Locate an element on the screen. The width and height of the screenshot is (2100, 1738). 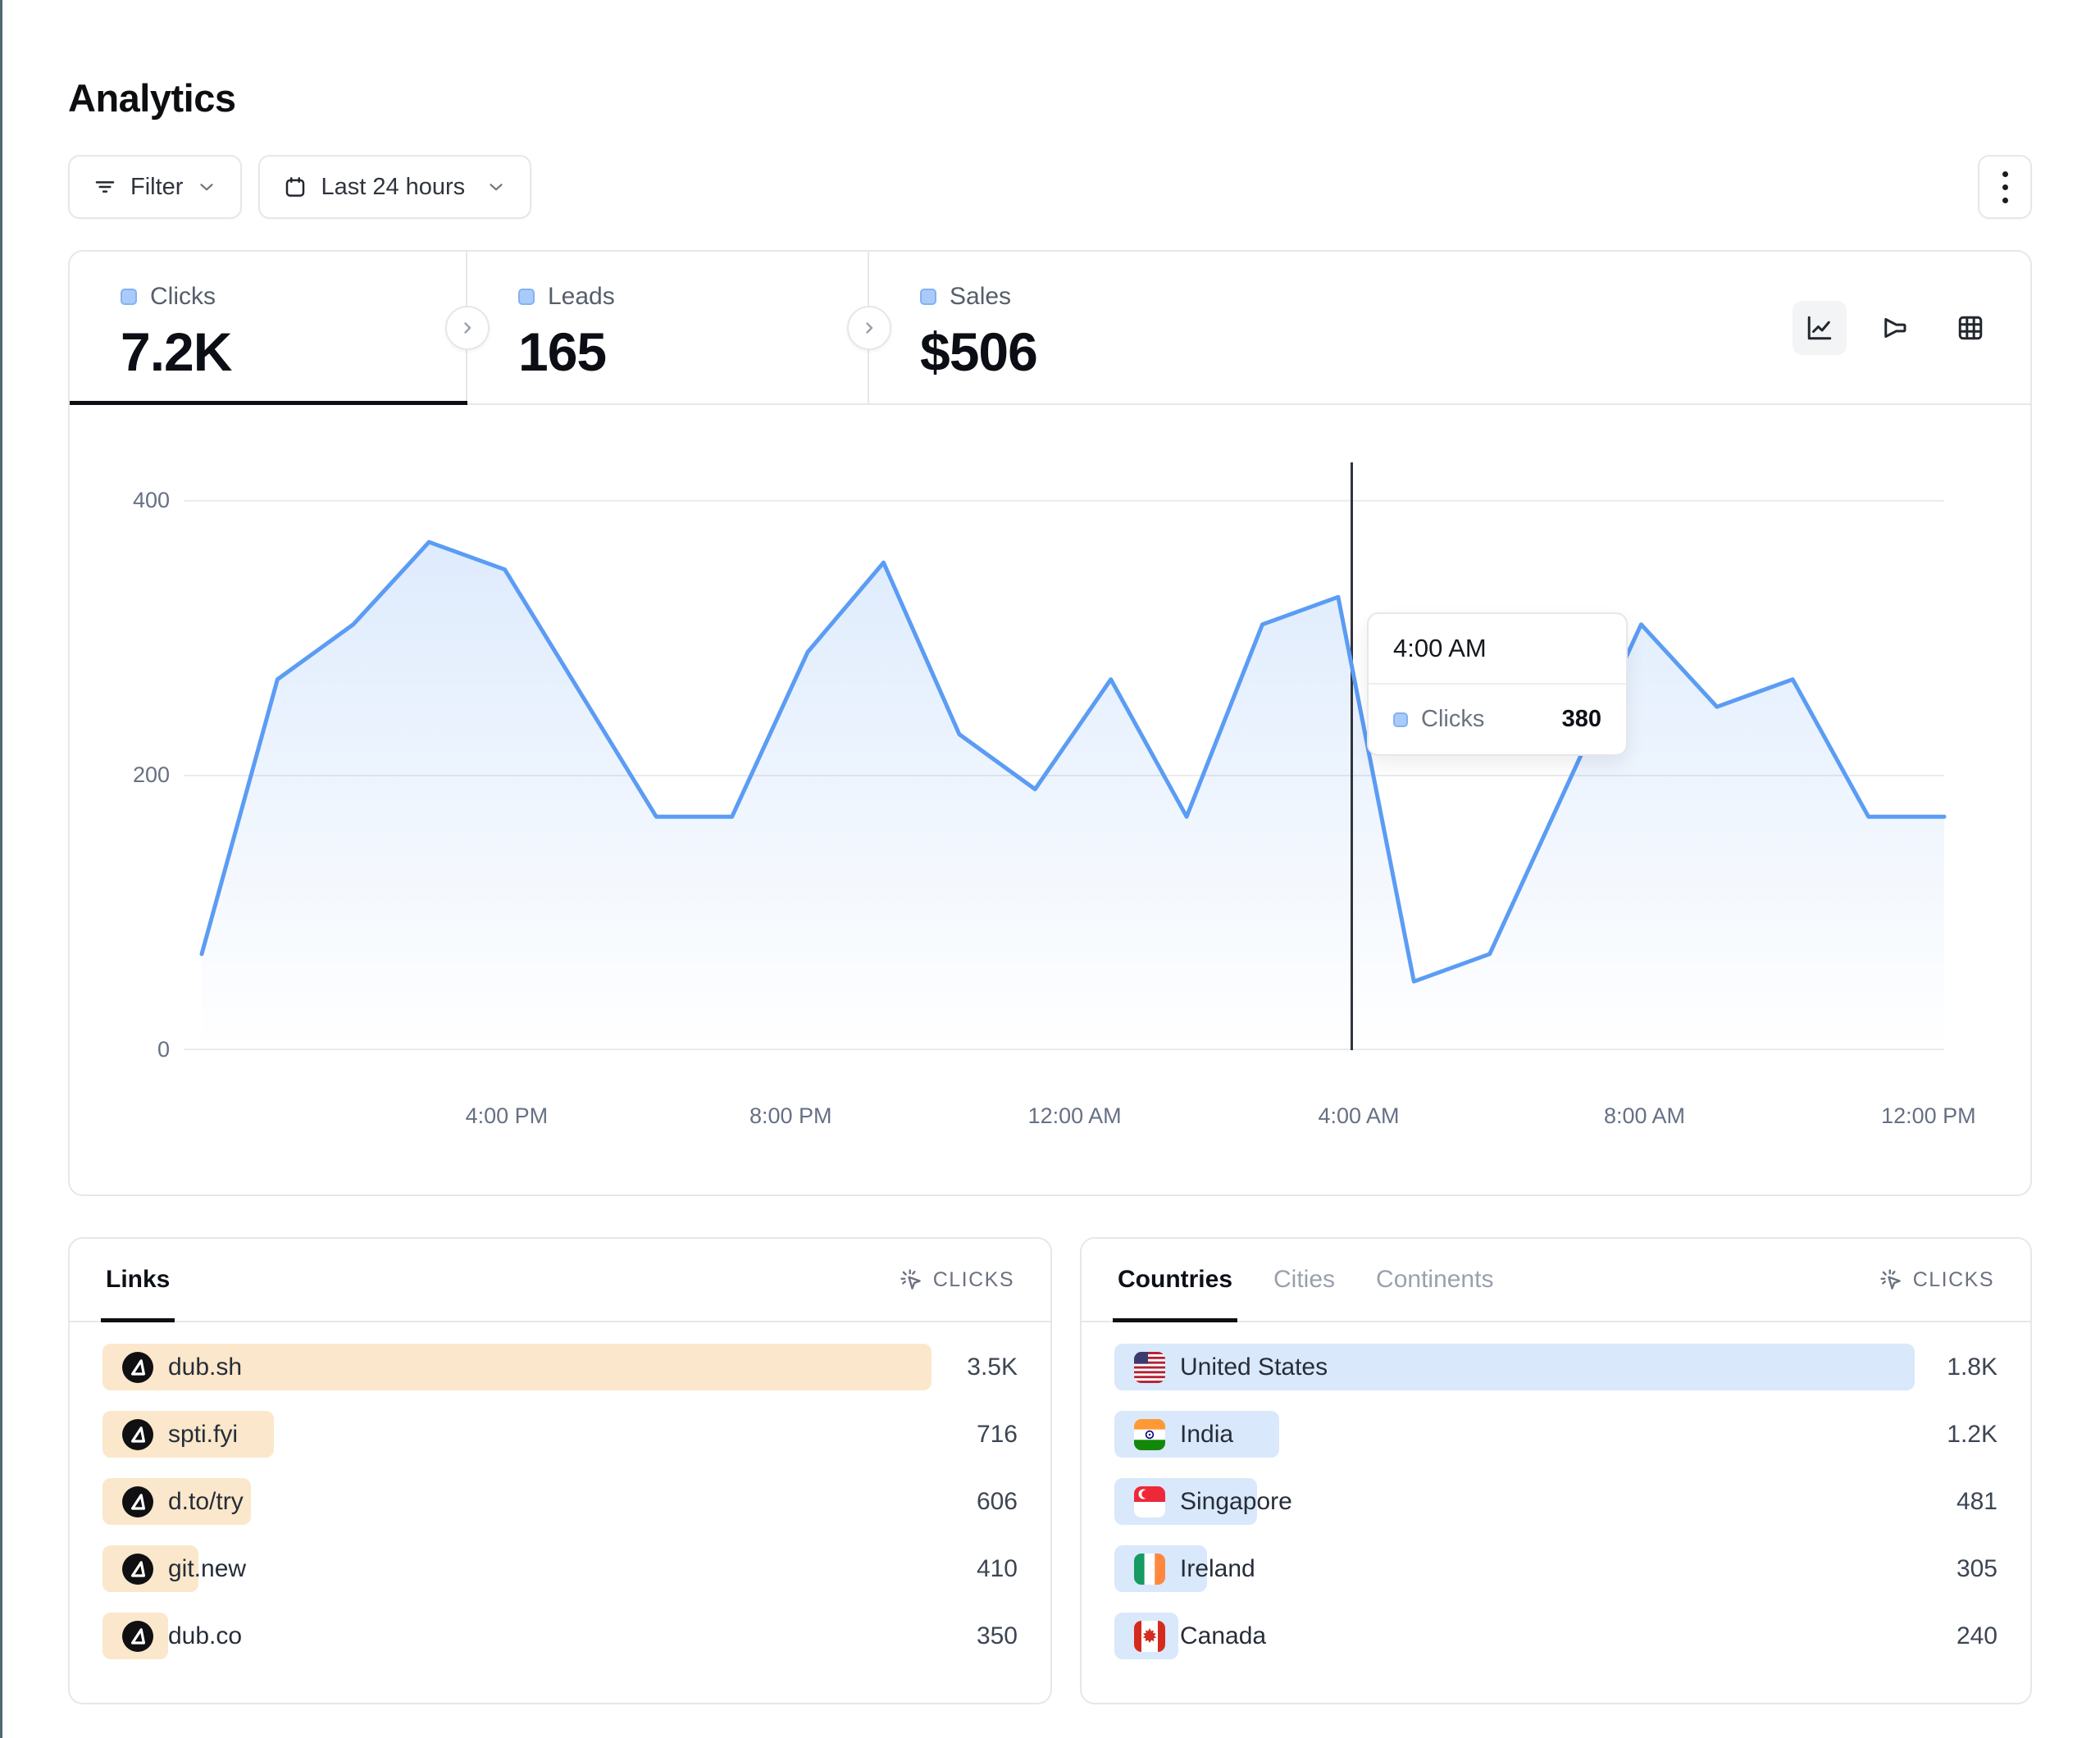
expand-clicks-chevron-button is located at coordinates (467, 328).